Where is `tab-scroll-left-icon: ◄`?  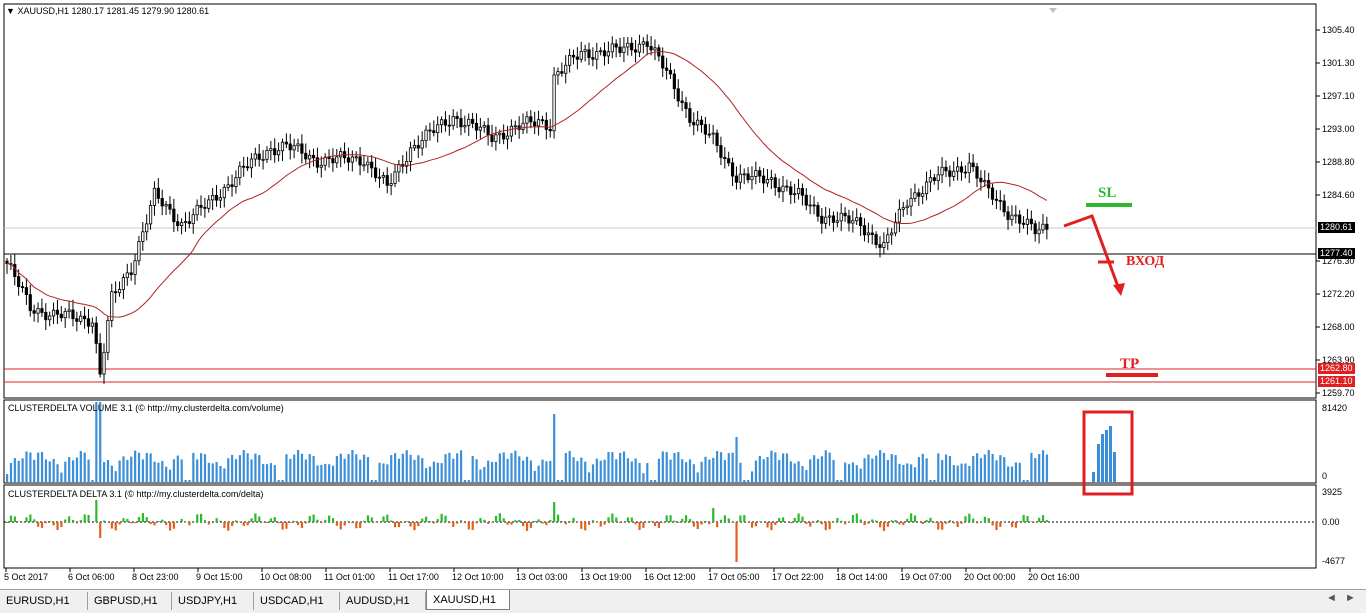 tab-scroll-left-icon: ◄ is located at coordinates (1331, 598).